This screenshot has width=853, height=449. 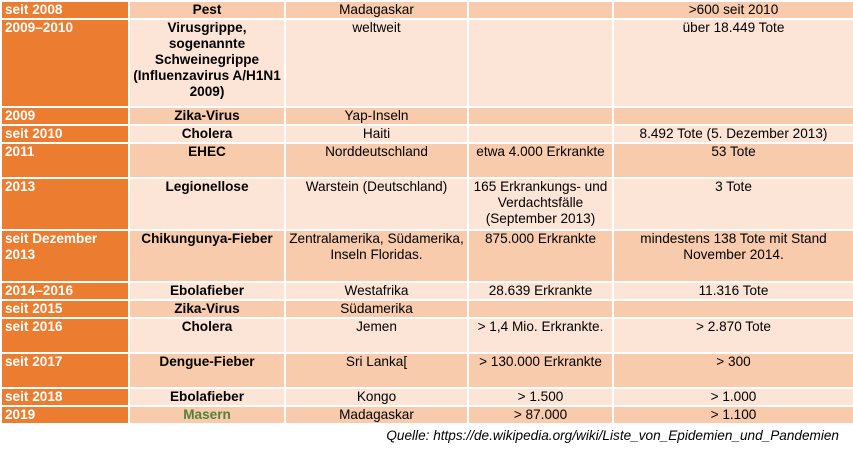 What do you see at coordinates (65, 415) in the screenshot?
I see `year-cell: 2019` at bounding box center [65, 415].